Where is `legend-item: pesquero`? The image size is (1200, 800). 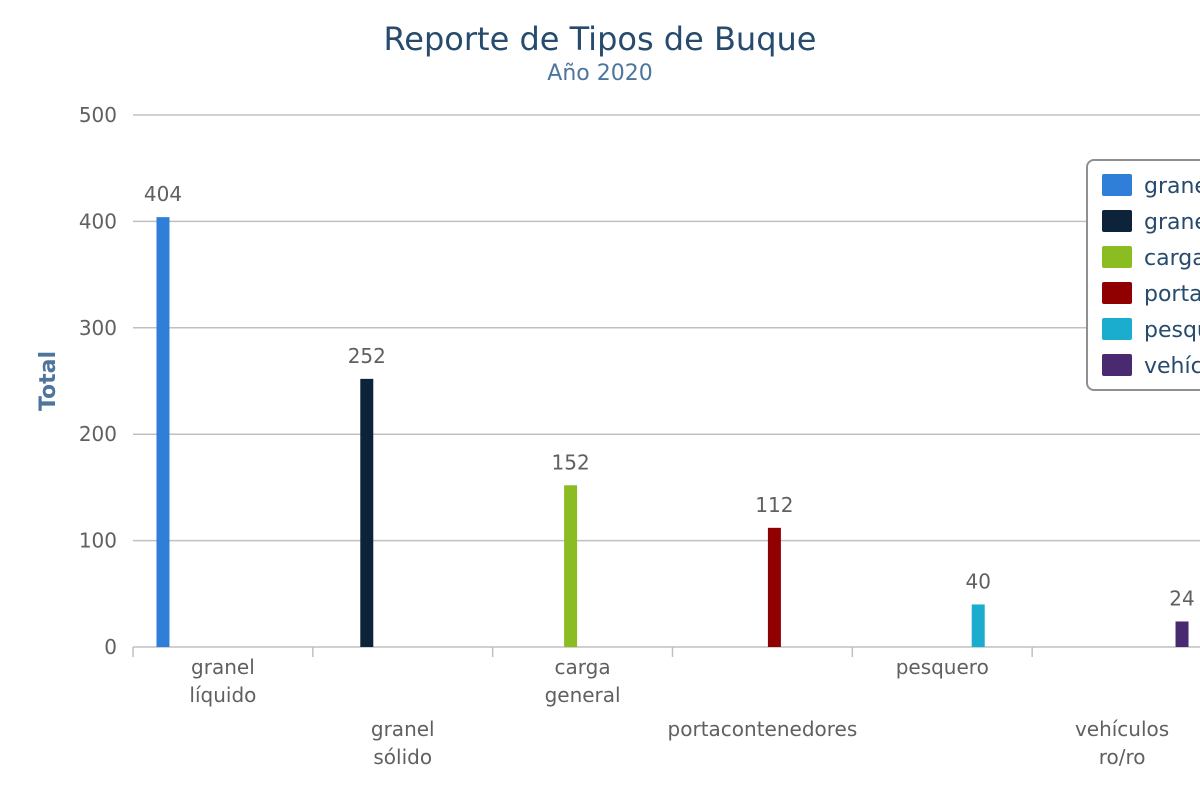
legend-item: pesquero is located at coordinates (1151, 330).